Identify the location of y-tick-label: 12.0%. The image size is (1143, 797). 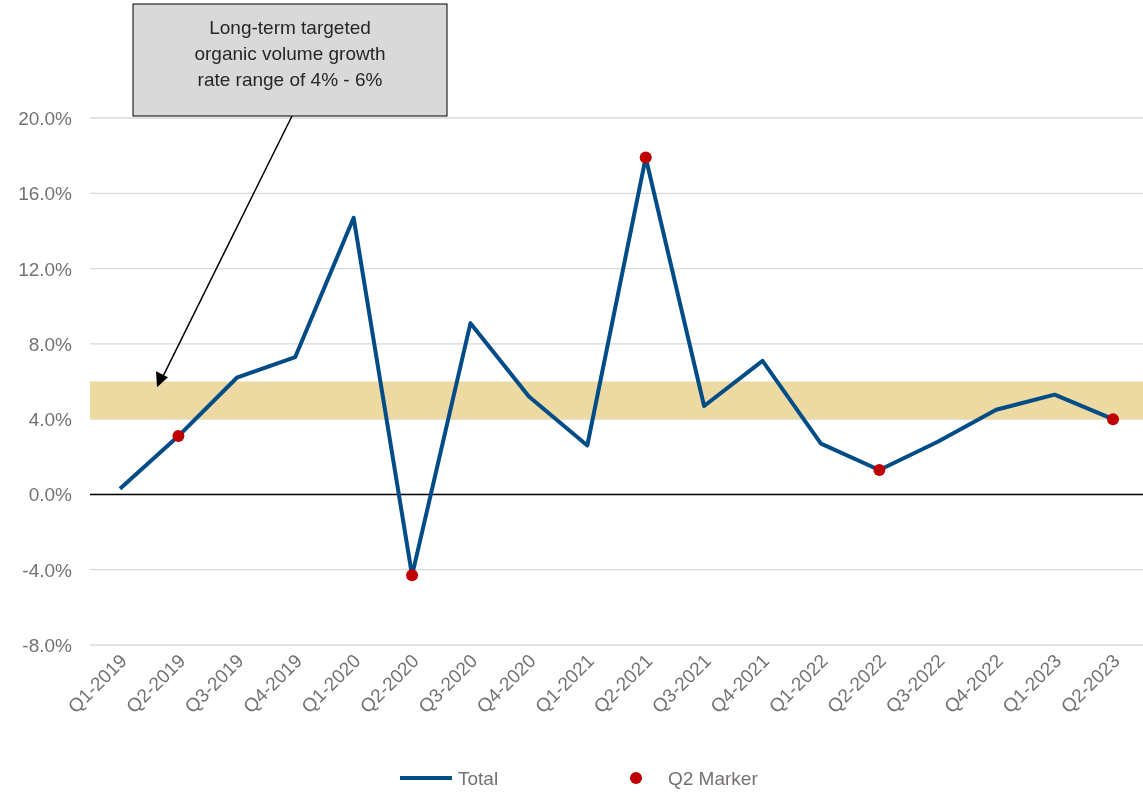
(45, 269).